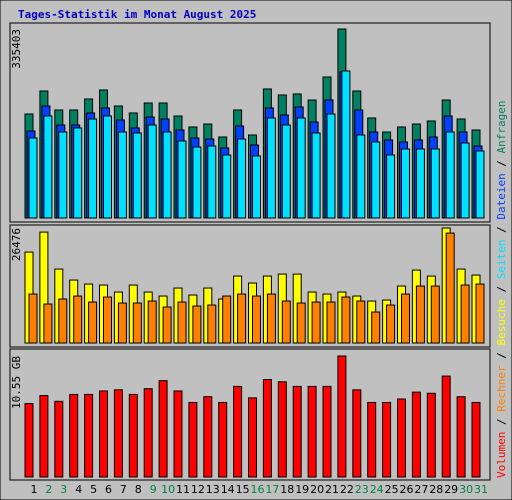  I want to click on legend-entry: Dateien, so click(501, 196).